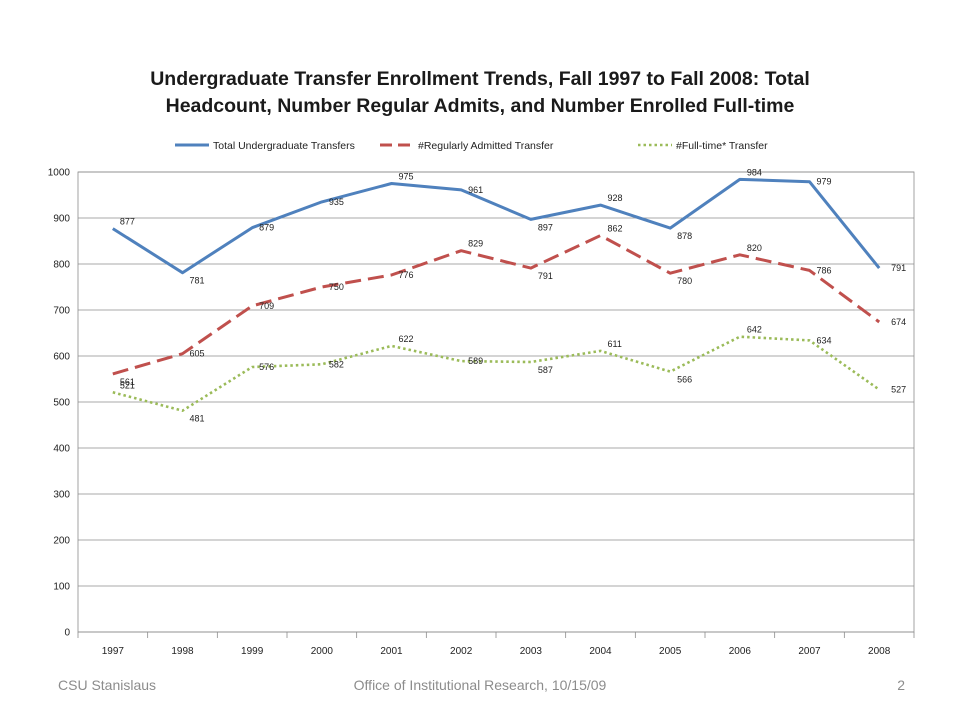  Describe the element at coordinates (107, 685) in the screenshot. I see `footer-organization: CSU Stanislaus` at that location.